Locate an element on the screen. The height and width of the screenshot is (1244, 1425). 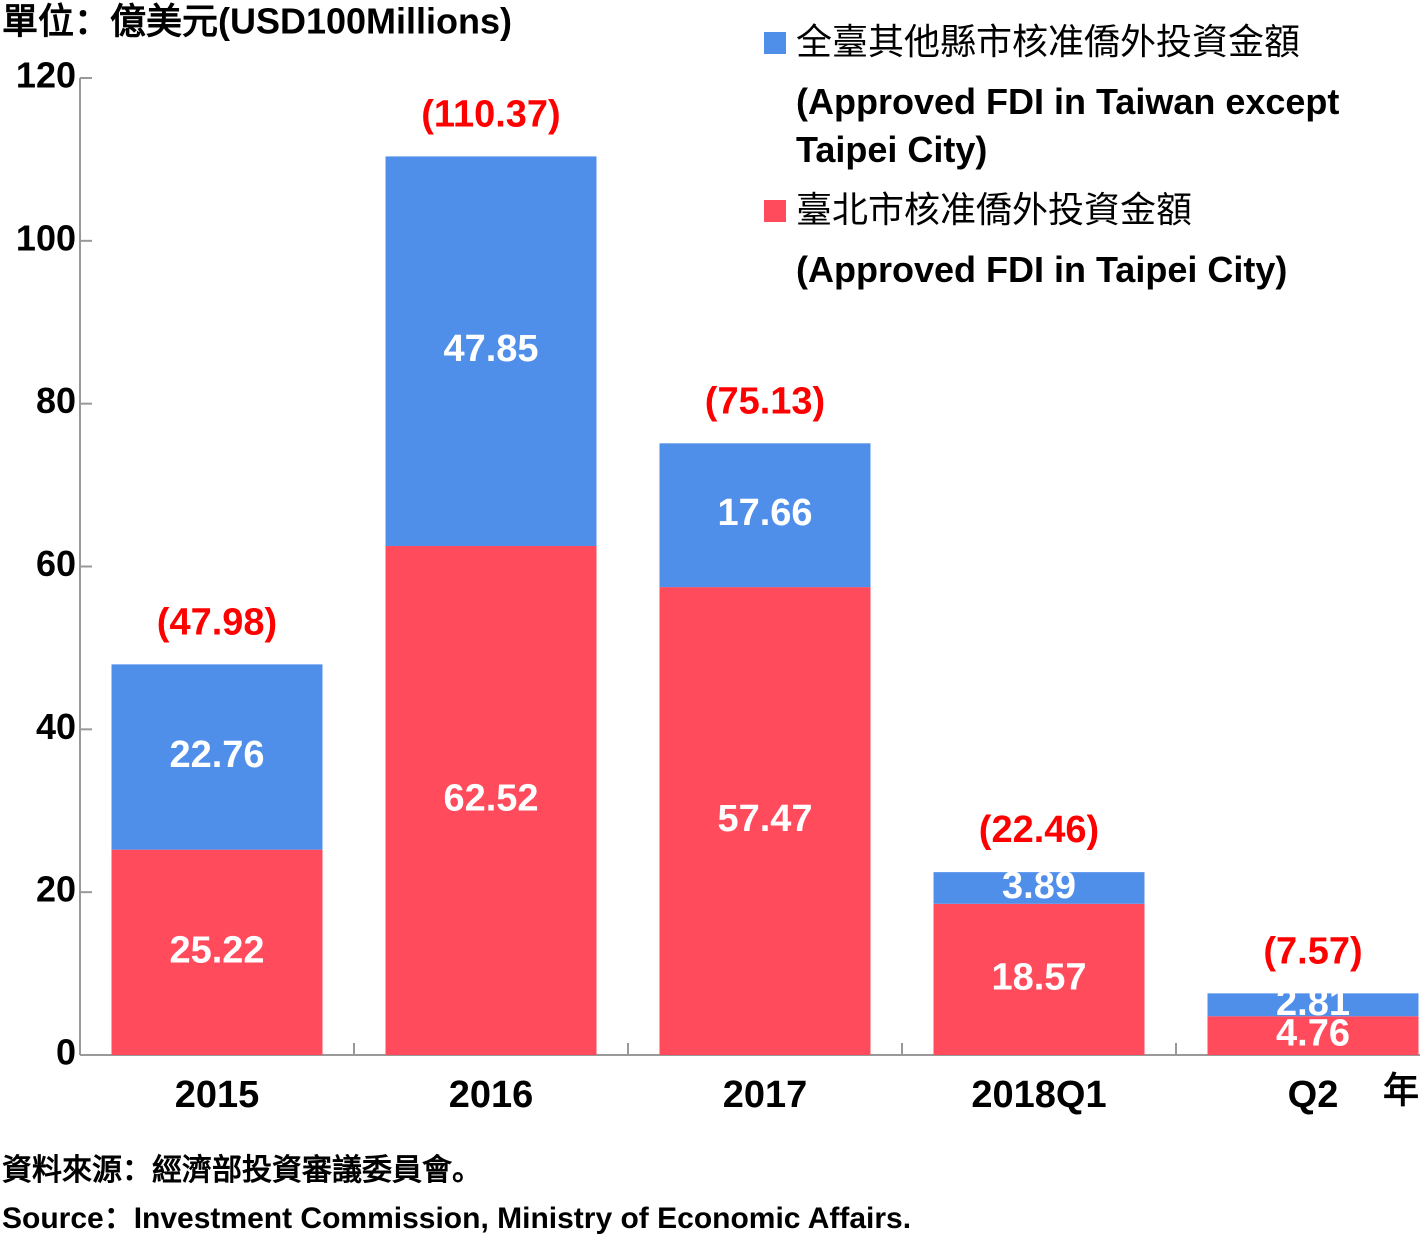
y-tick-label: 40 is located at coordinates (56, 726).